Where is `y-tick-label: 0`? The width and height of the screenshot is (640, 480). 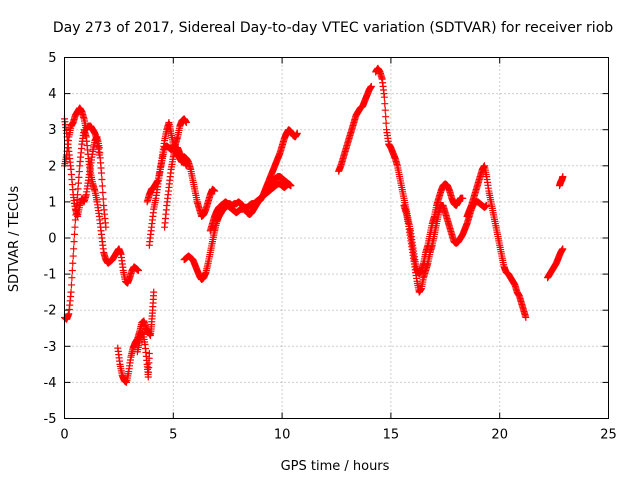
y-tick-label: 0 is located at coordinates (52, 239).